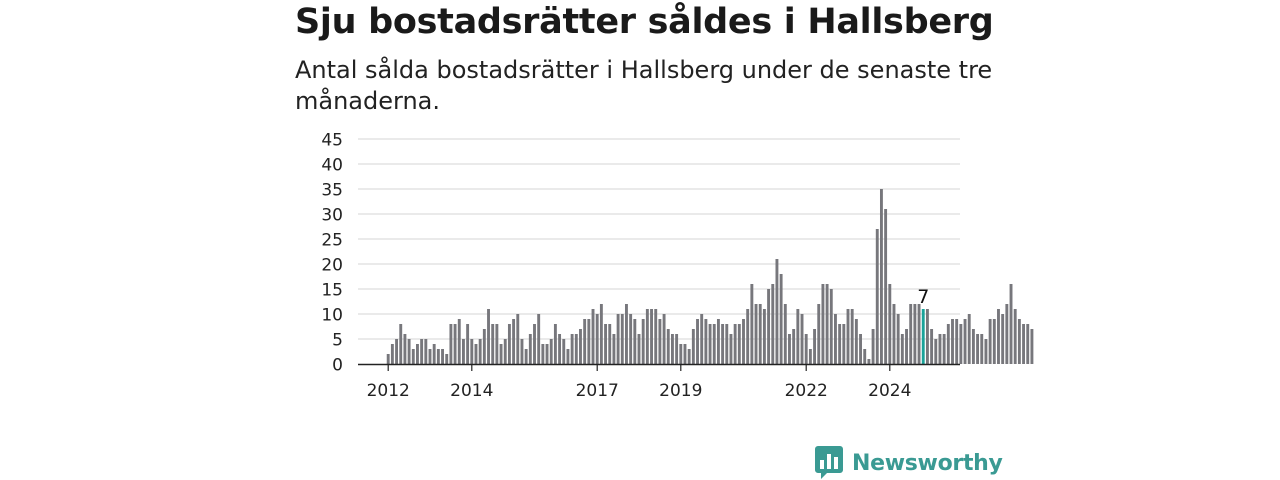 The height and width of the screenshot is (480, 1280). Describe the element at coordinates (388, 391) in the screenshot. I see `x-tick-label: 2012` at that location.